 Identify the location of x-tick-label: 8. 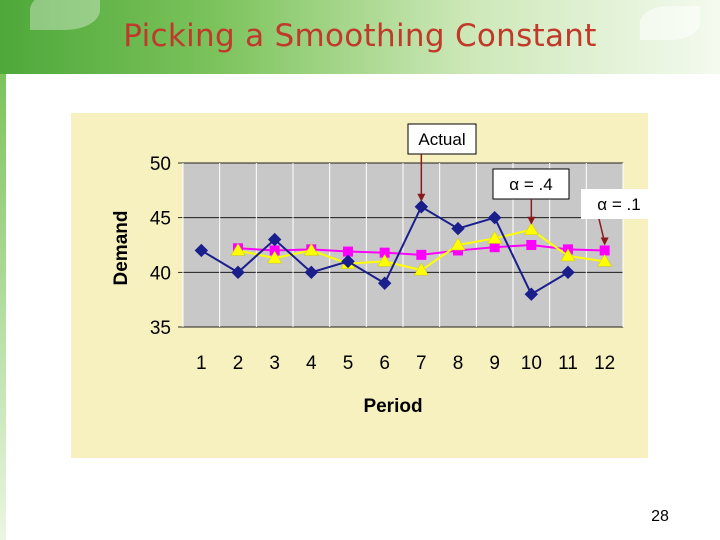
(458, 363).